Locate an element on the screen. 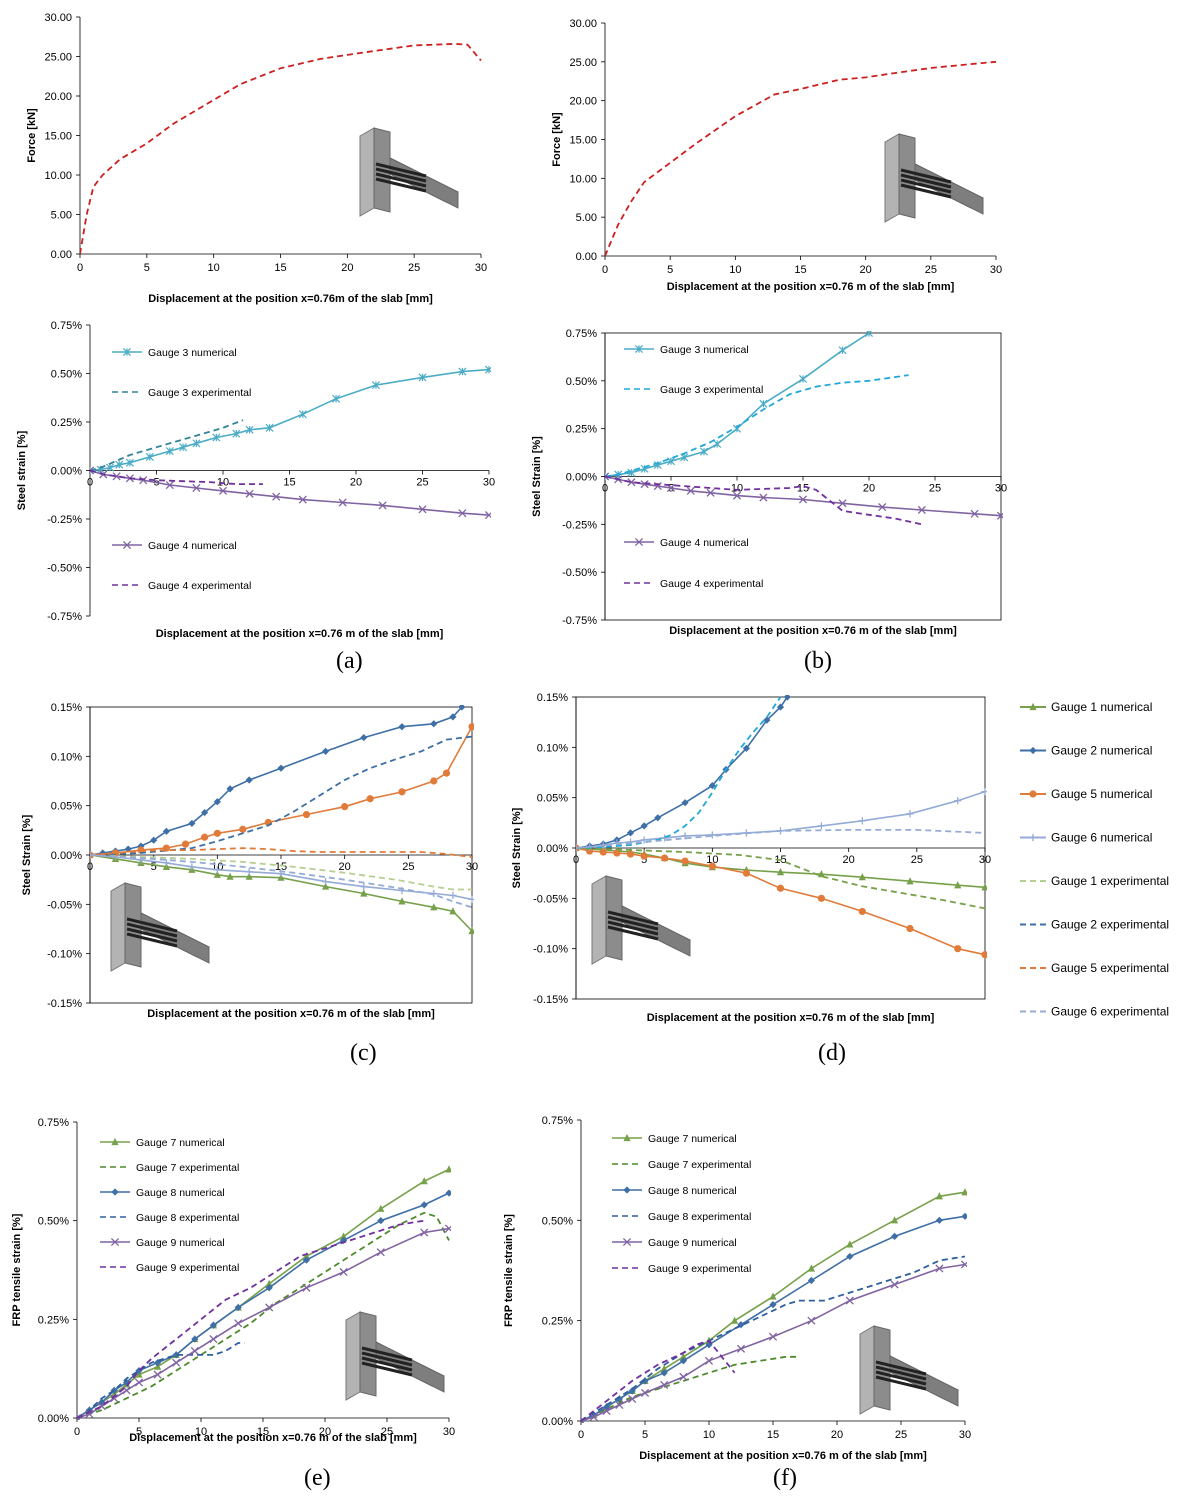 This screenshot has height=1504, width=1179. legend-label: Gauge 3 experimental is located at coordinates (711, 390).